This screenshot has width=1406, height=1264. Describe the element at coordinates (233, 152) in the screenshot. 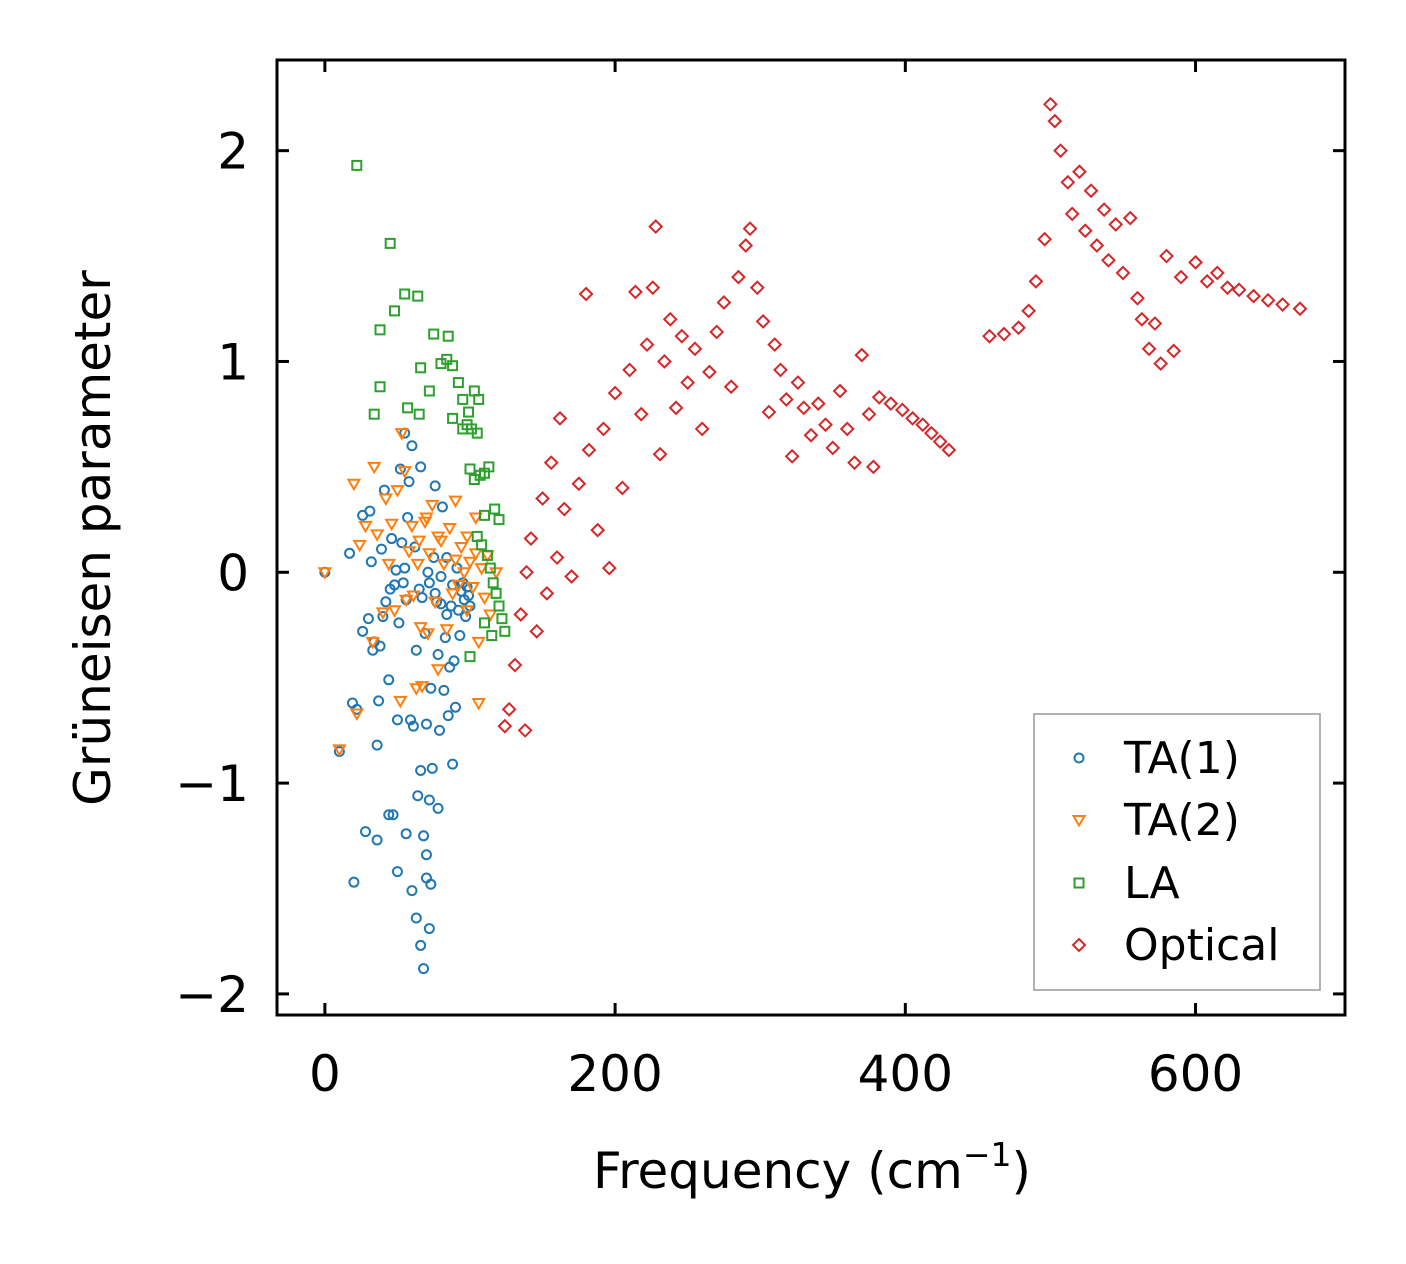

I see `y-tick-label-0: 2` at that location.